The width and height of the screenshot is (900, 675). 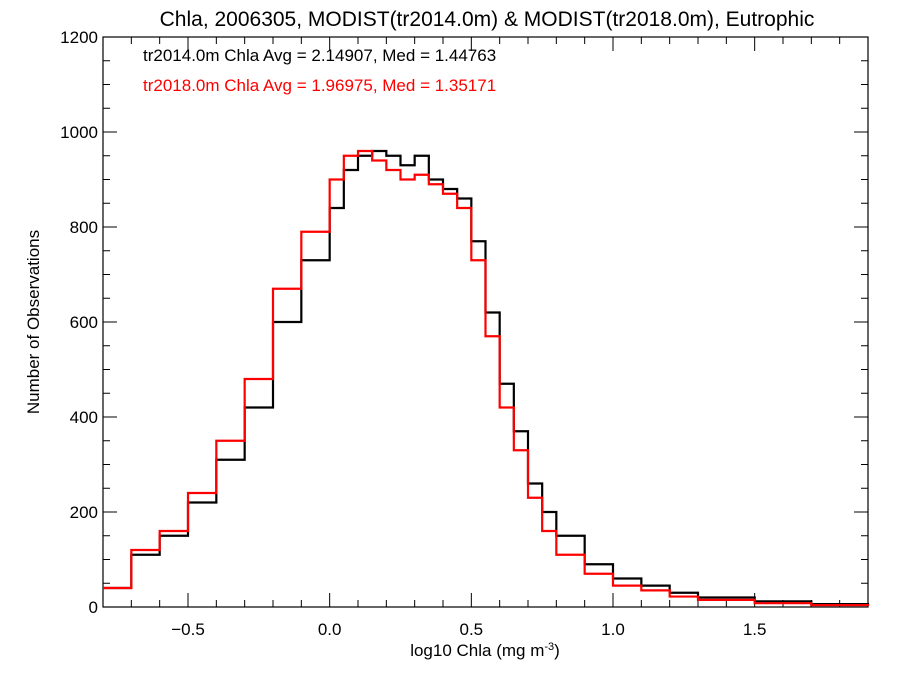 I want to click on x-tick-label: 0.5, so click(x=472, y=629).